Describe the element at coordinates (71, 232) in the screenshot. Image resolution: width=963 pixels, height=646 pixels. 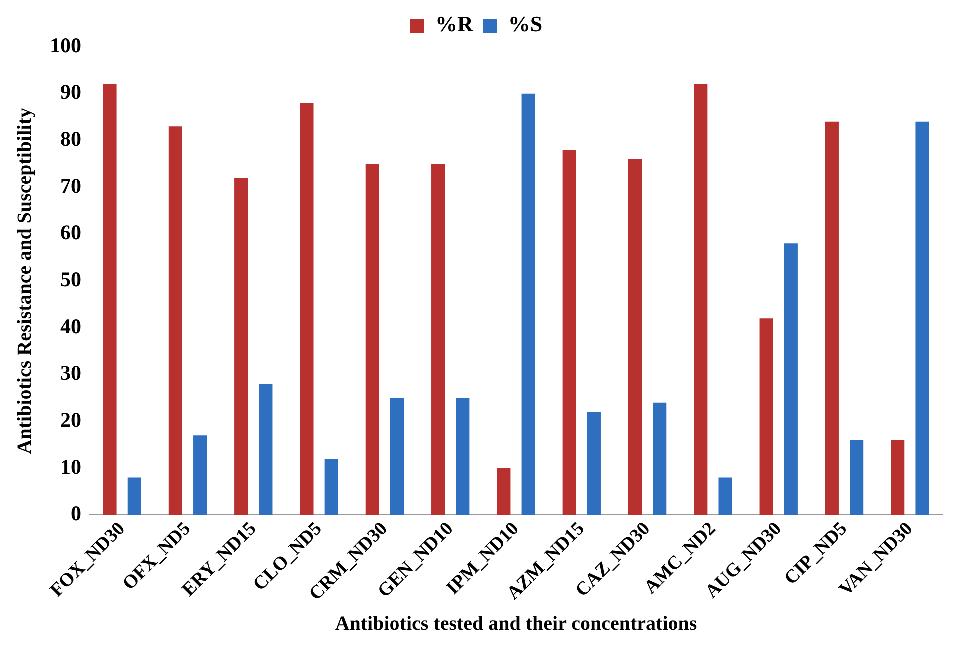
I see `y-tick-label: 60` at that location.